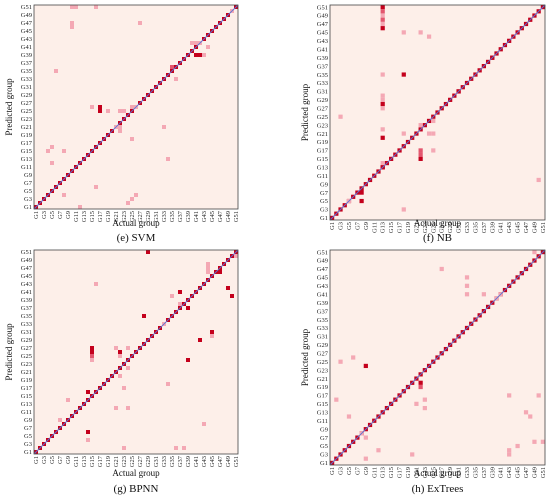 This screenshot has height=497, width=550. I want to click on x-tick-label: G1, so click(36, 460).